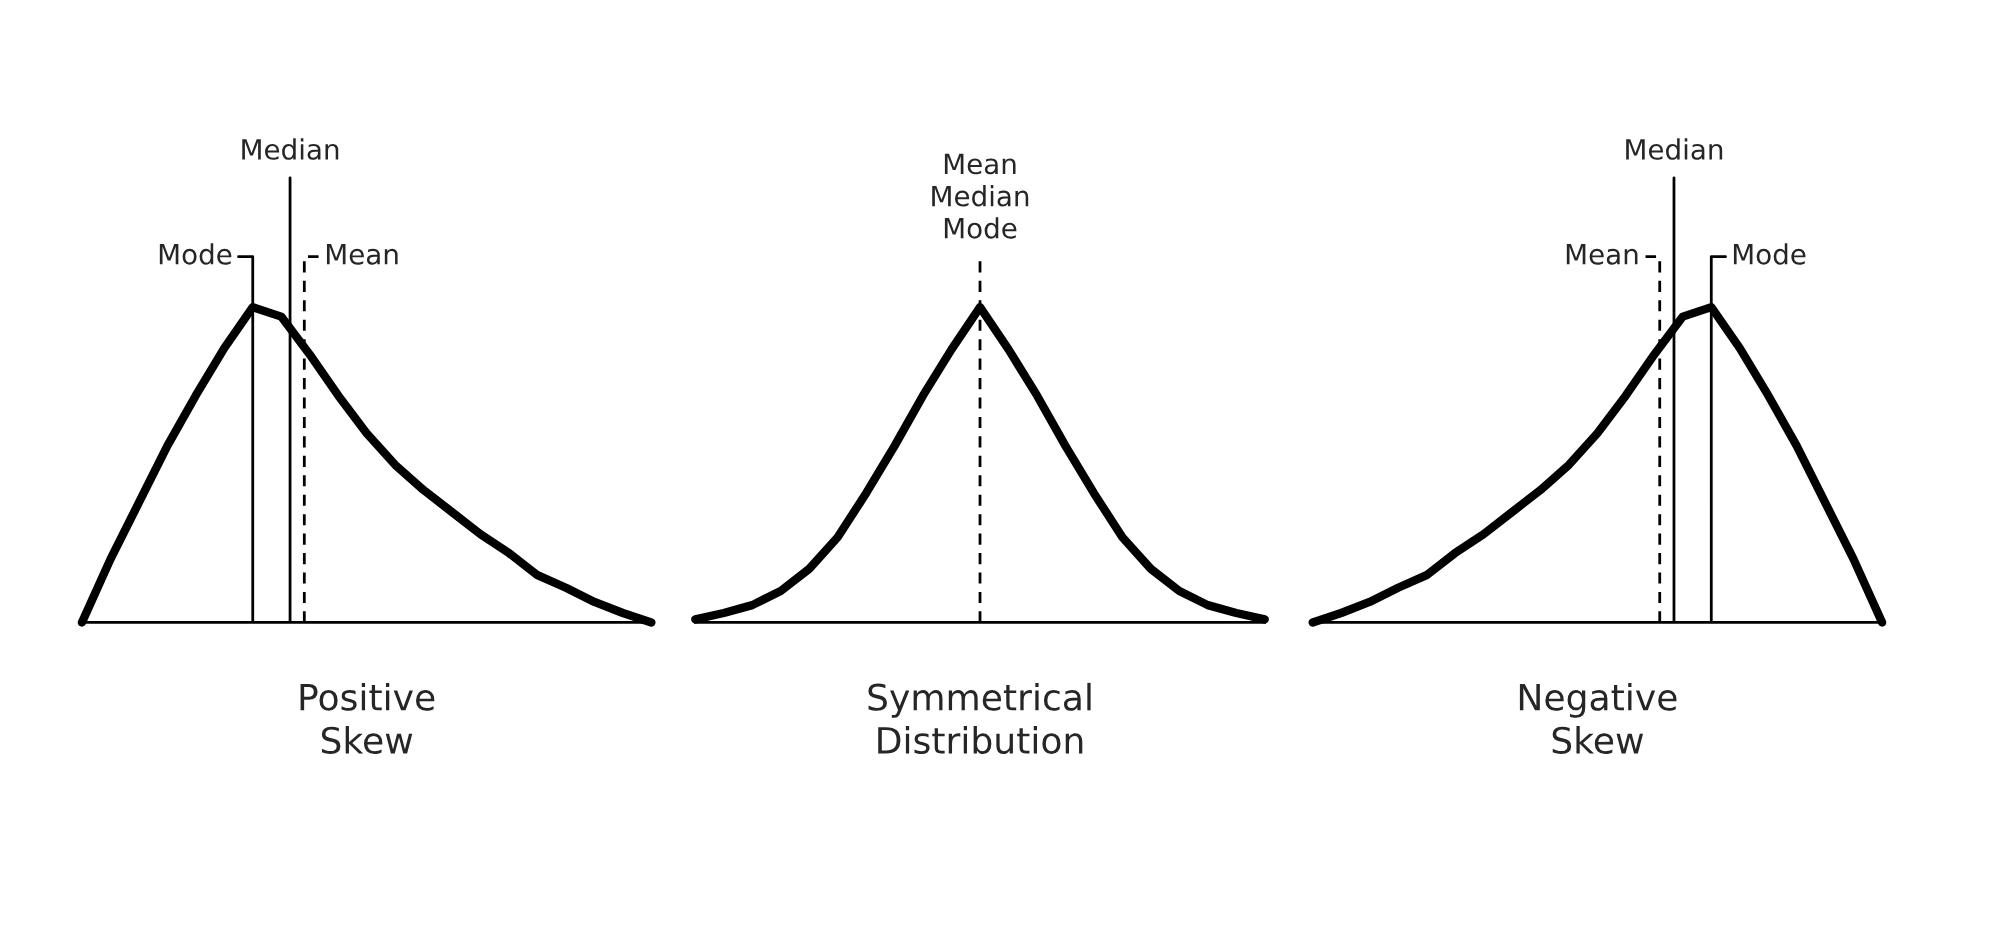  I want to click on x-axis-title: Positive Skew, so click(367, 718).